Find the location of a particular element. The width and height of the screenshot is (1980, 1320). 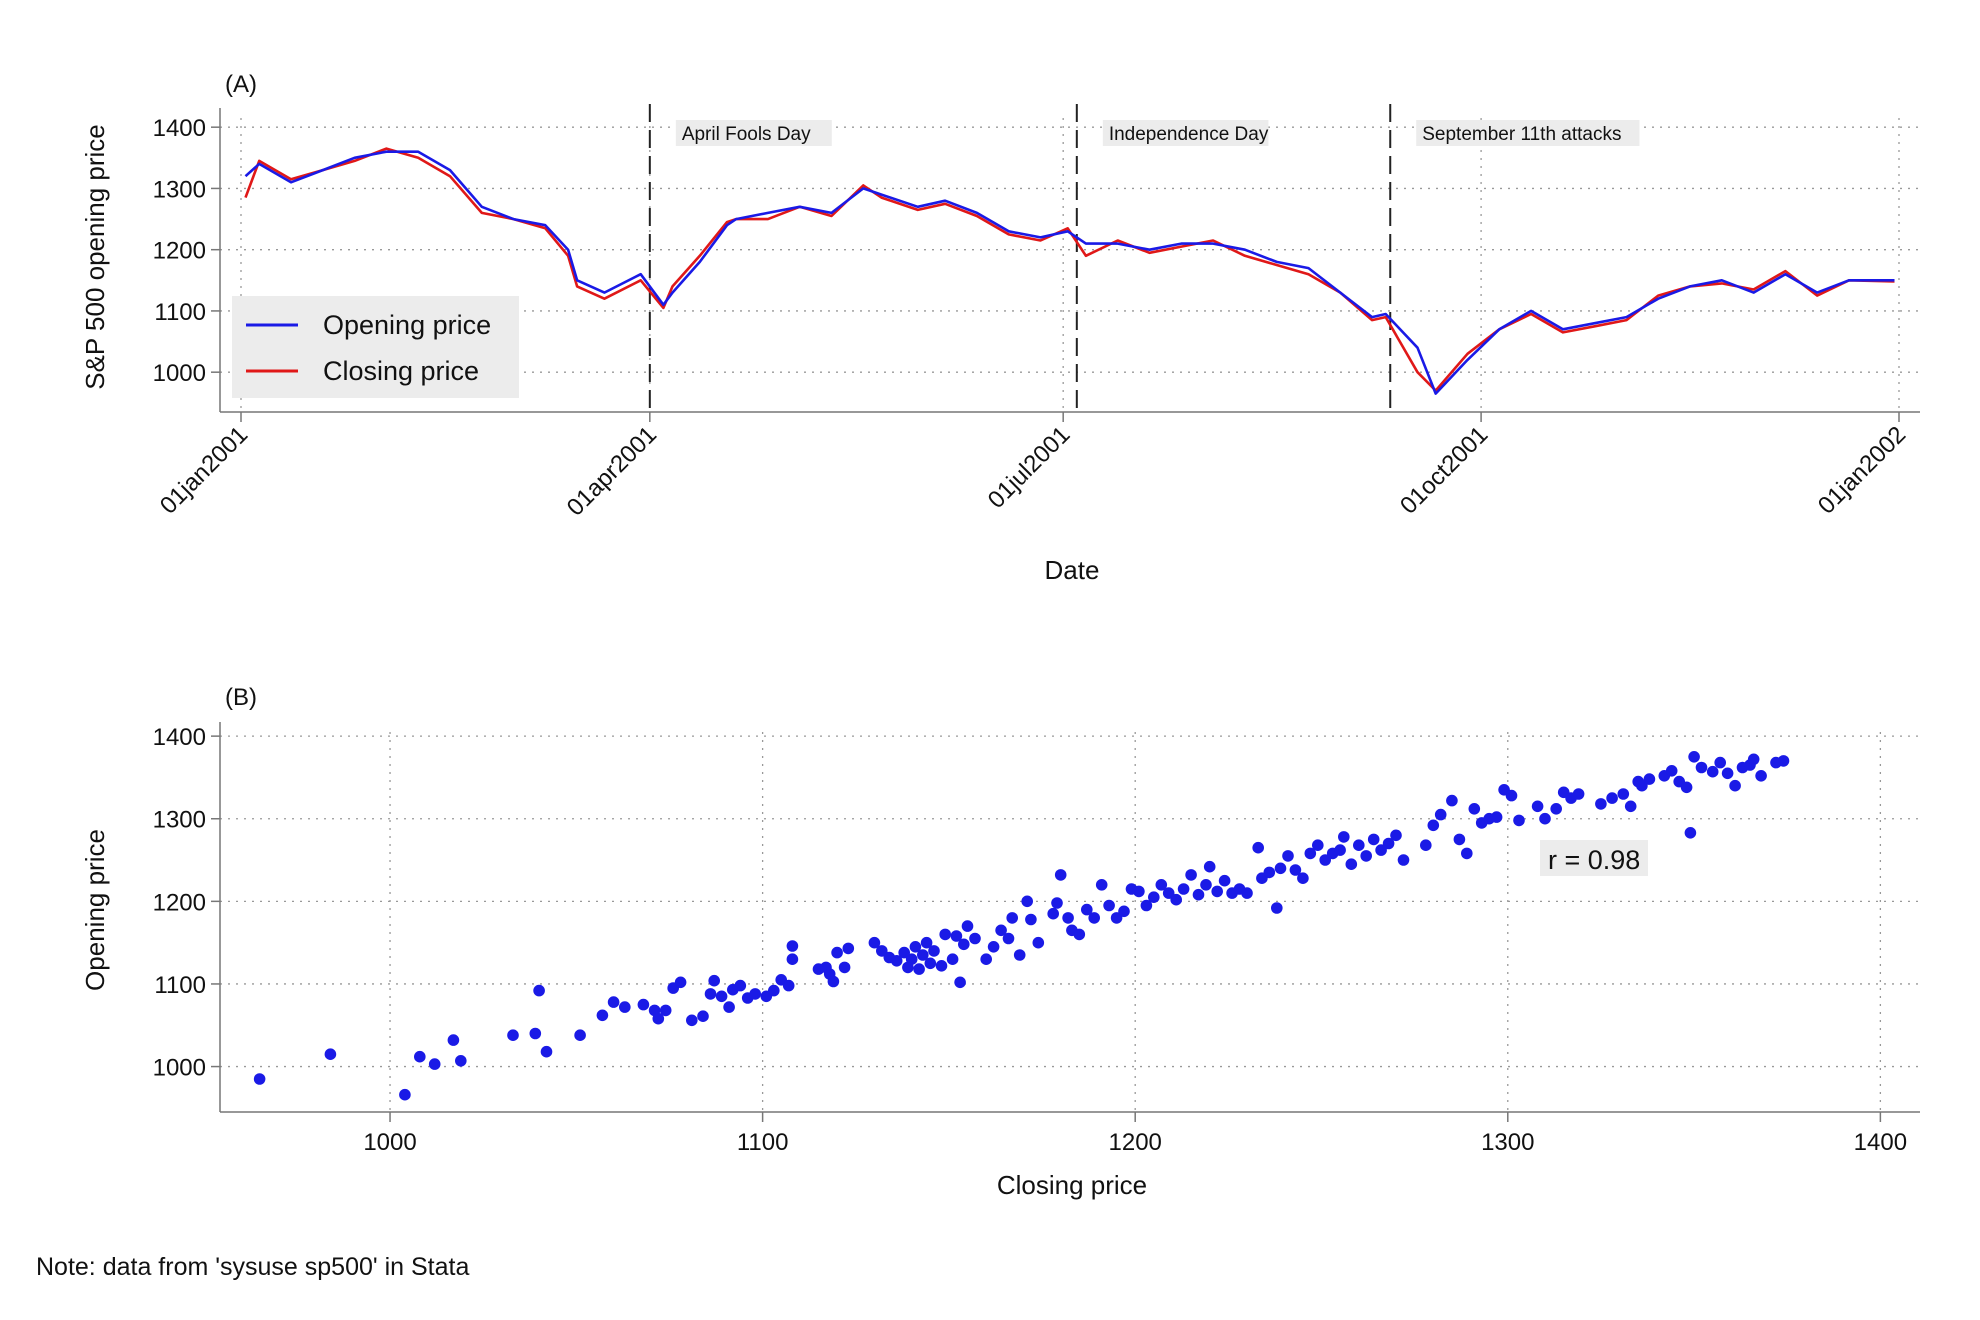

y-tick-label: 1400 is located at coordinates (179, 737).